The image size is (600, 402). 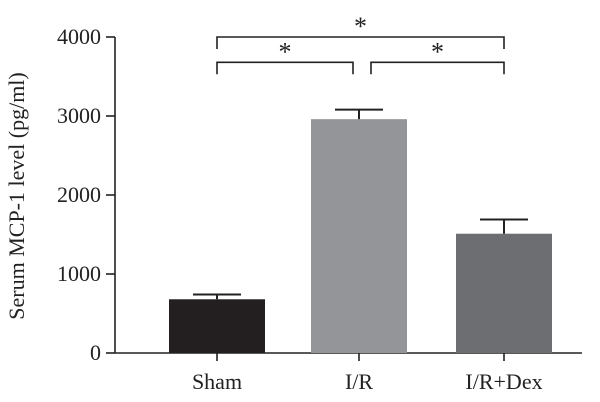 What do you see at coordinates (95, 352) in the screenshot?
I see `y-tick-label: 0` at bounding box center [95, 352].